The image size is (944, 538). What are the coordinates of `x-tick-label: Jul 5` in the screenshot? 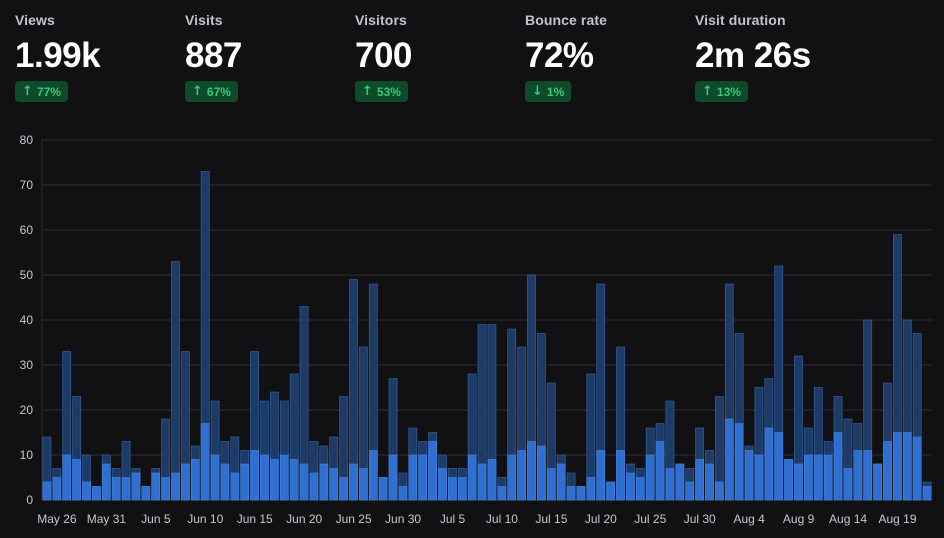 It's located at (453, 519).